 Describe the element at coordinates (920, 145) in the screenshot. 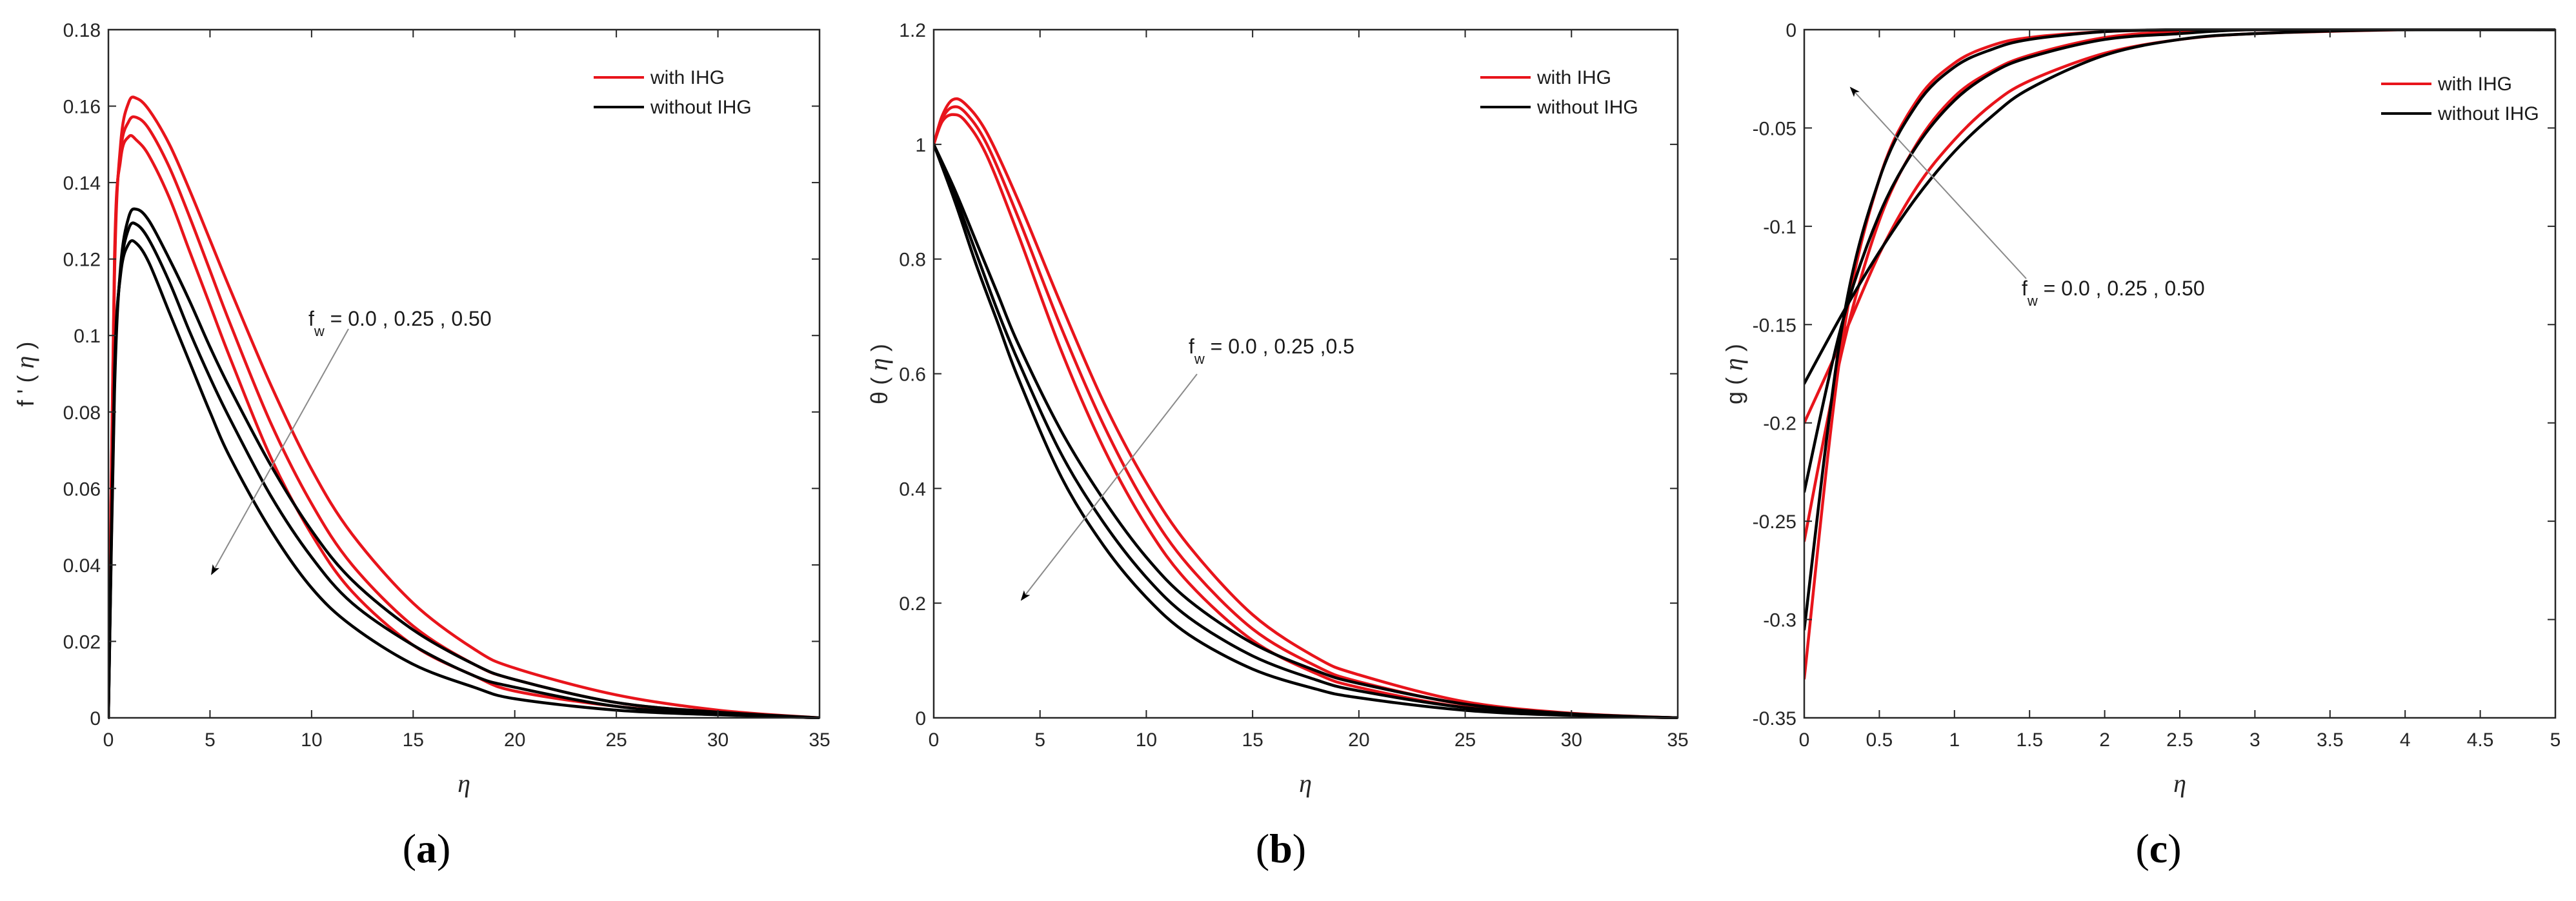

I see `y-tick-label: 1` at that location.